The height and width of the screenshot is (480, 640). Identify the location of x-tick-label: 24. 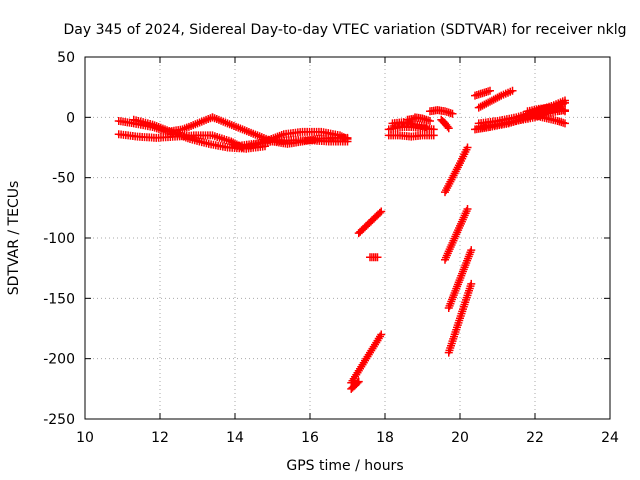
(610, 438).